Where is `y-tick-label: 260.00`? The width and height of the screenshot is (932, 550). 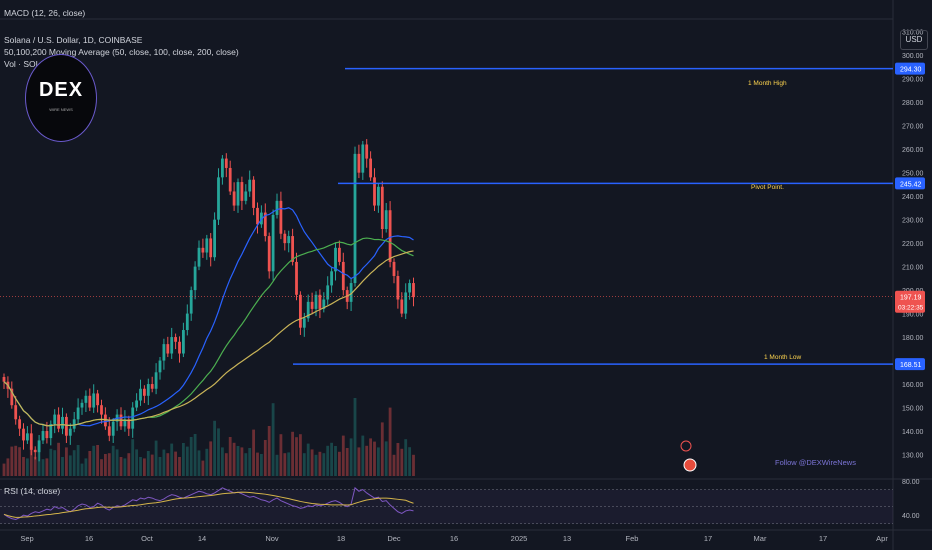 y-tick-label: 260.00 is located at coordinates (913, 150).